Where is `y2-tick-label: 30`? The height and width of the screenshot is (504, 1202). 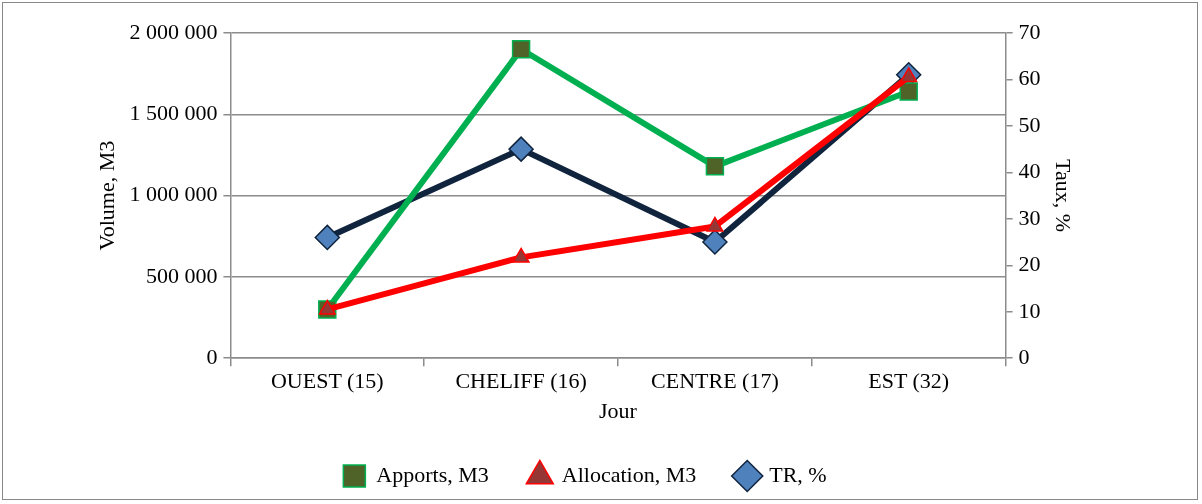
y2-tick-label: 30 is located at coordinates (1029, 217).